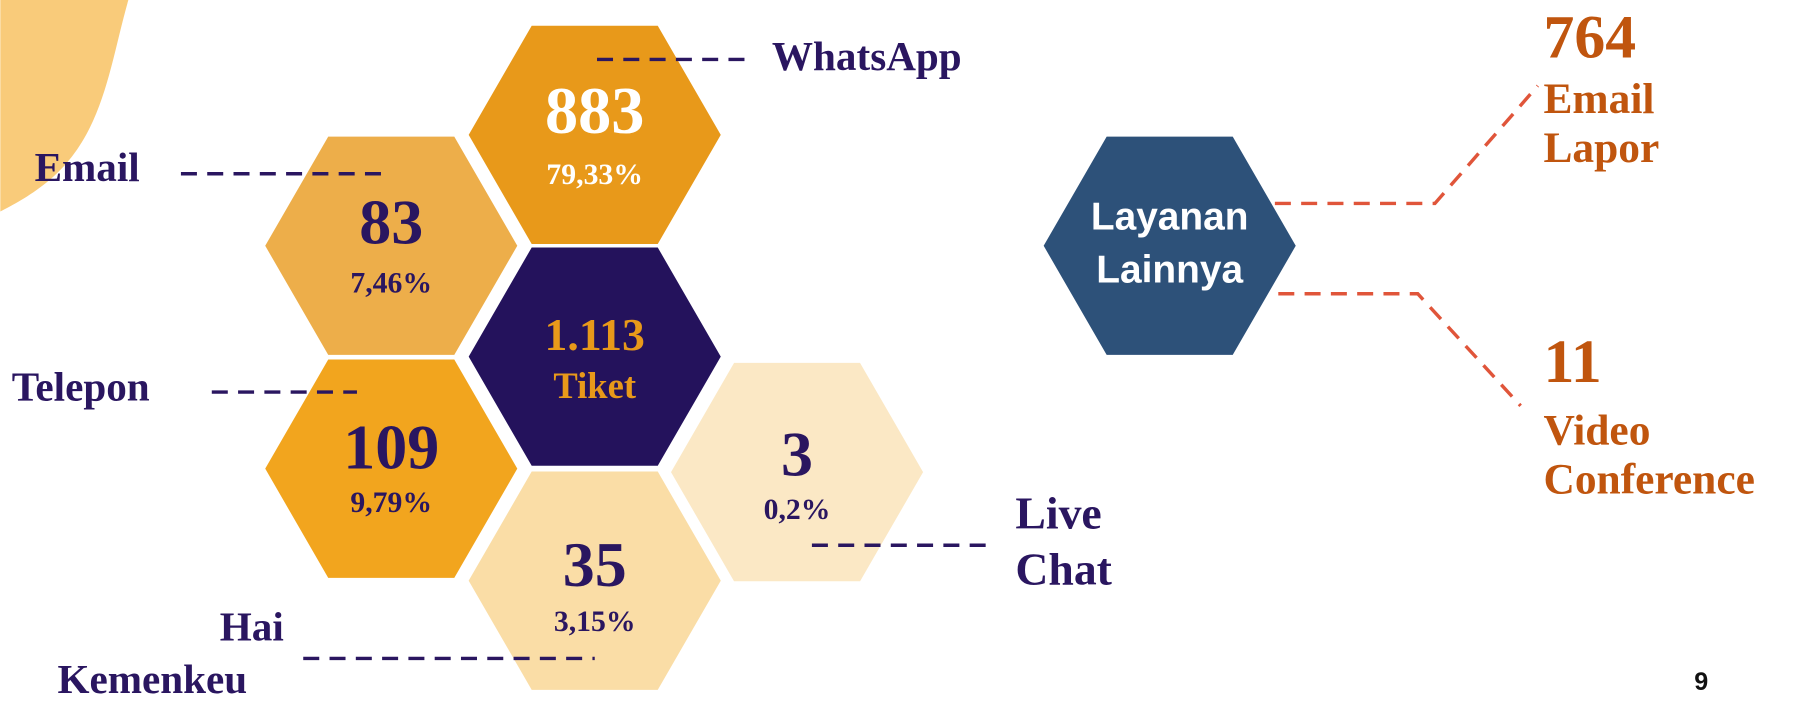 The width and height of the screenshot is (1793, 703). I want to click on other-title: Layanan, so click(1170, 217).